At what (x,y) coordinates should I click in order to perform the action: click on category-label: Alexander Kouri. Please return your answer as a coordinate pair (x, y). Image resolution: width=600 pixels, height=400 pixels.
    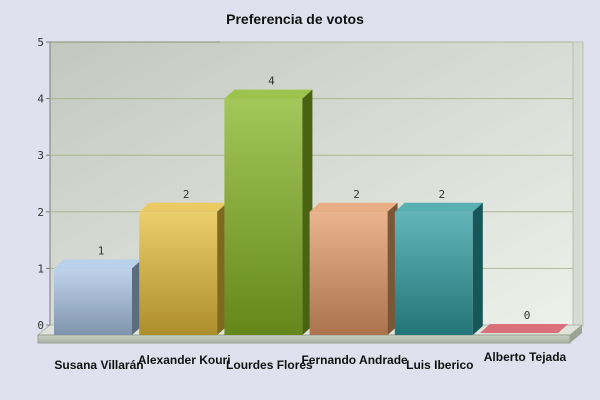
    Looking at the image, I should click on (184, 360).